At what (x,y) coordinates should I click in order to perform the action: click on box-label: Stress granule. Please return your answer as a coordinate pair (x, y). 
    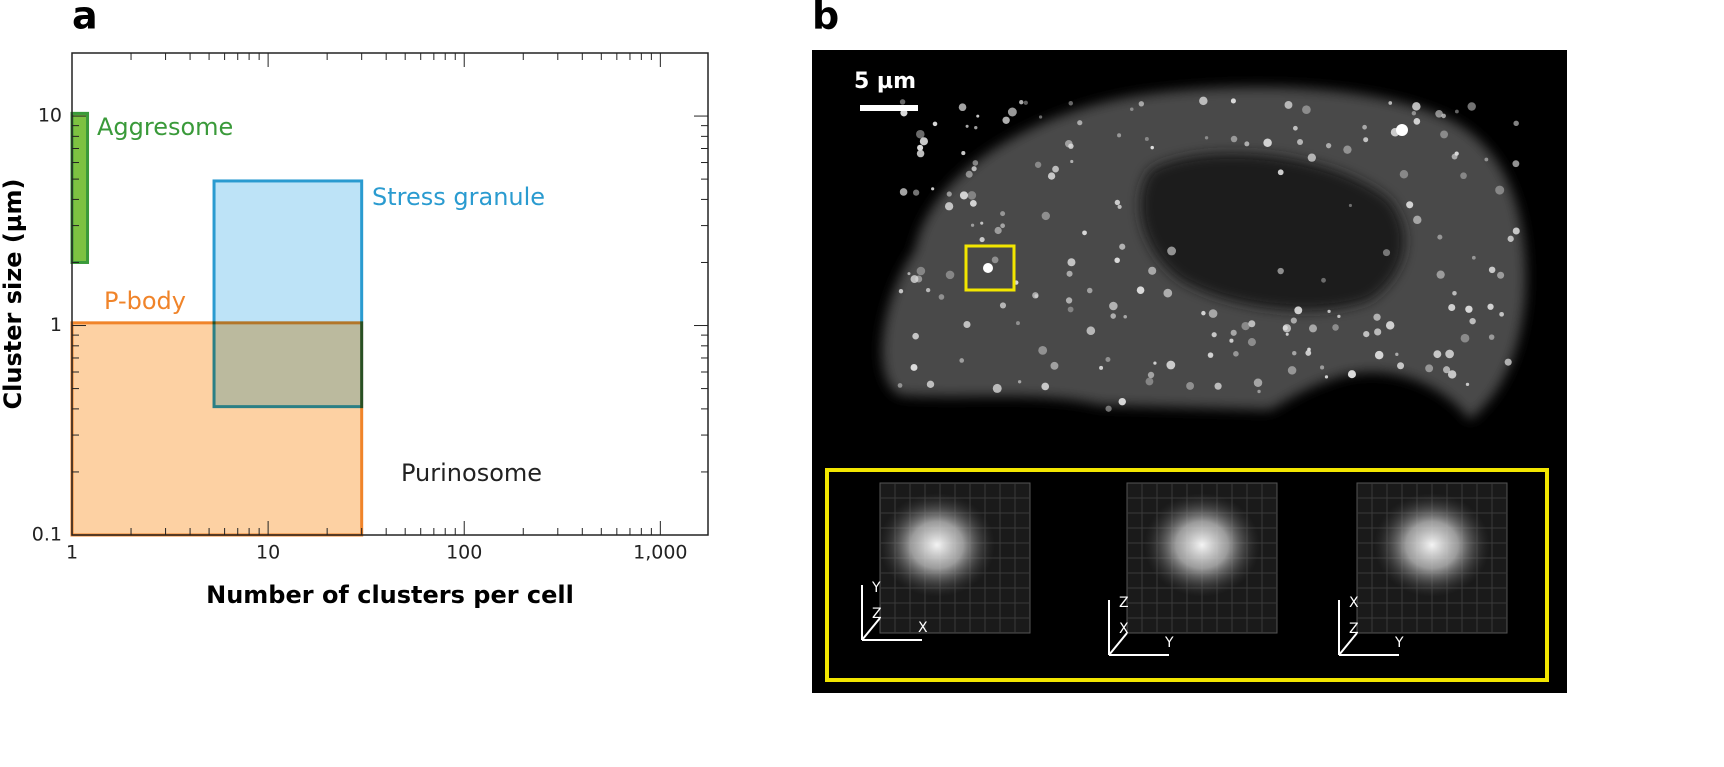
    Looking at the image, I should click on (458, 197).